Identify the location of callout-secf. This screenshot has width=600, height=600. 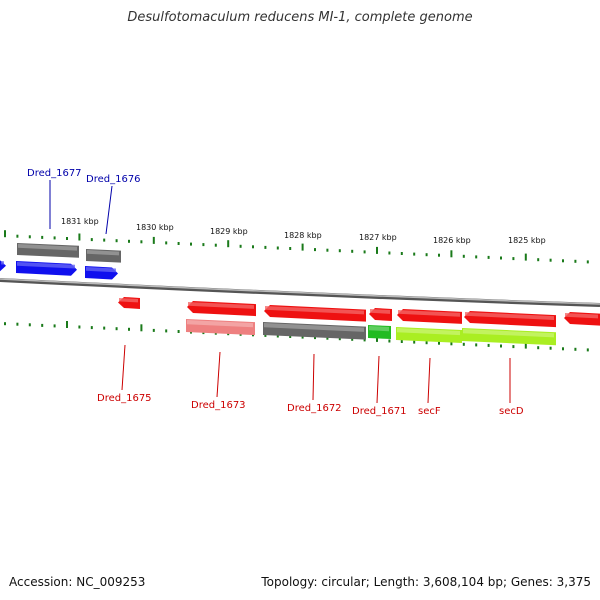
(429, 380).